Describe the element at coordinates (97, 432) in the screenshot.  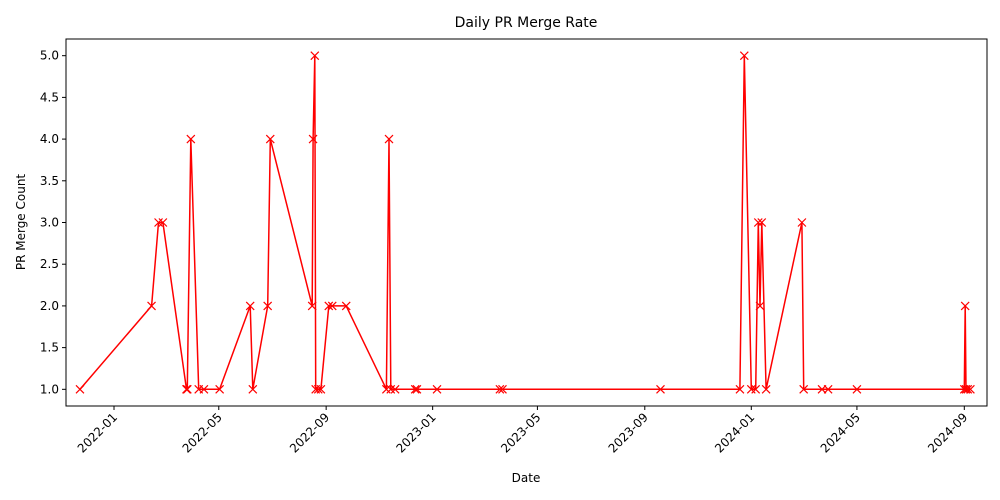
I see `x-tick-label: 2022-01` at that location.